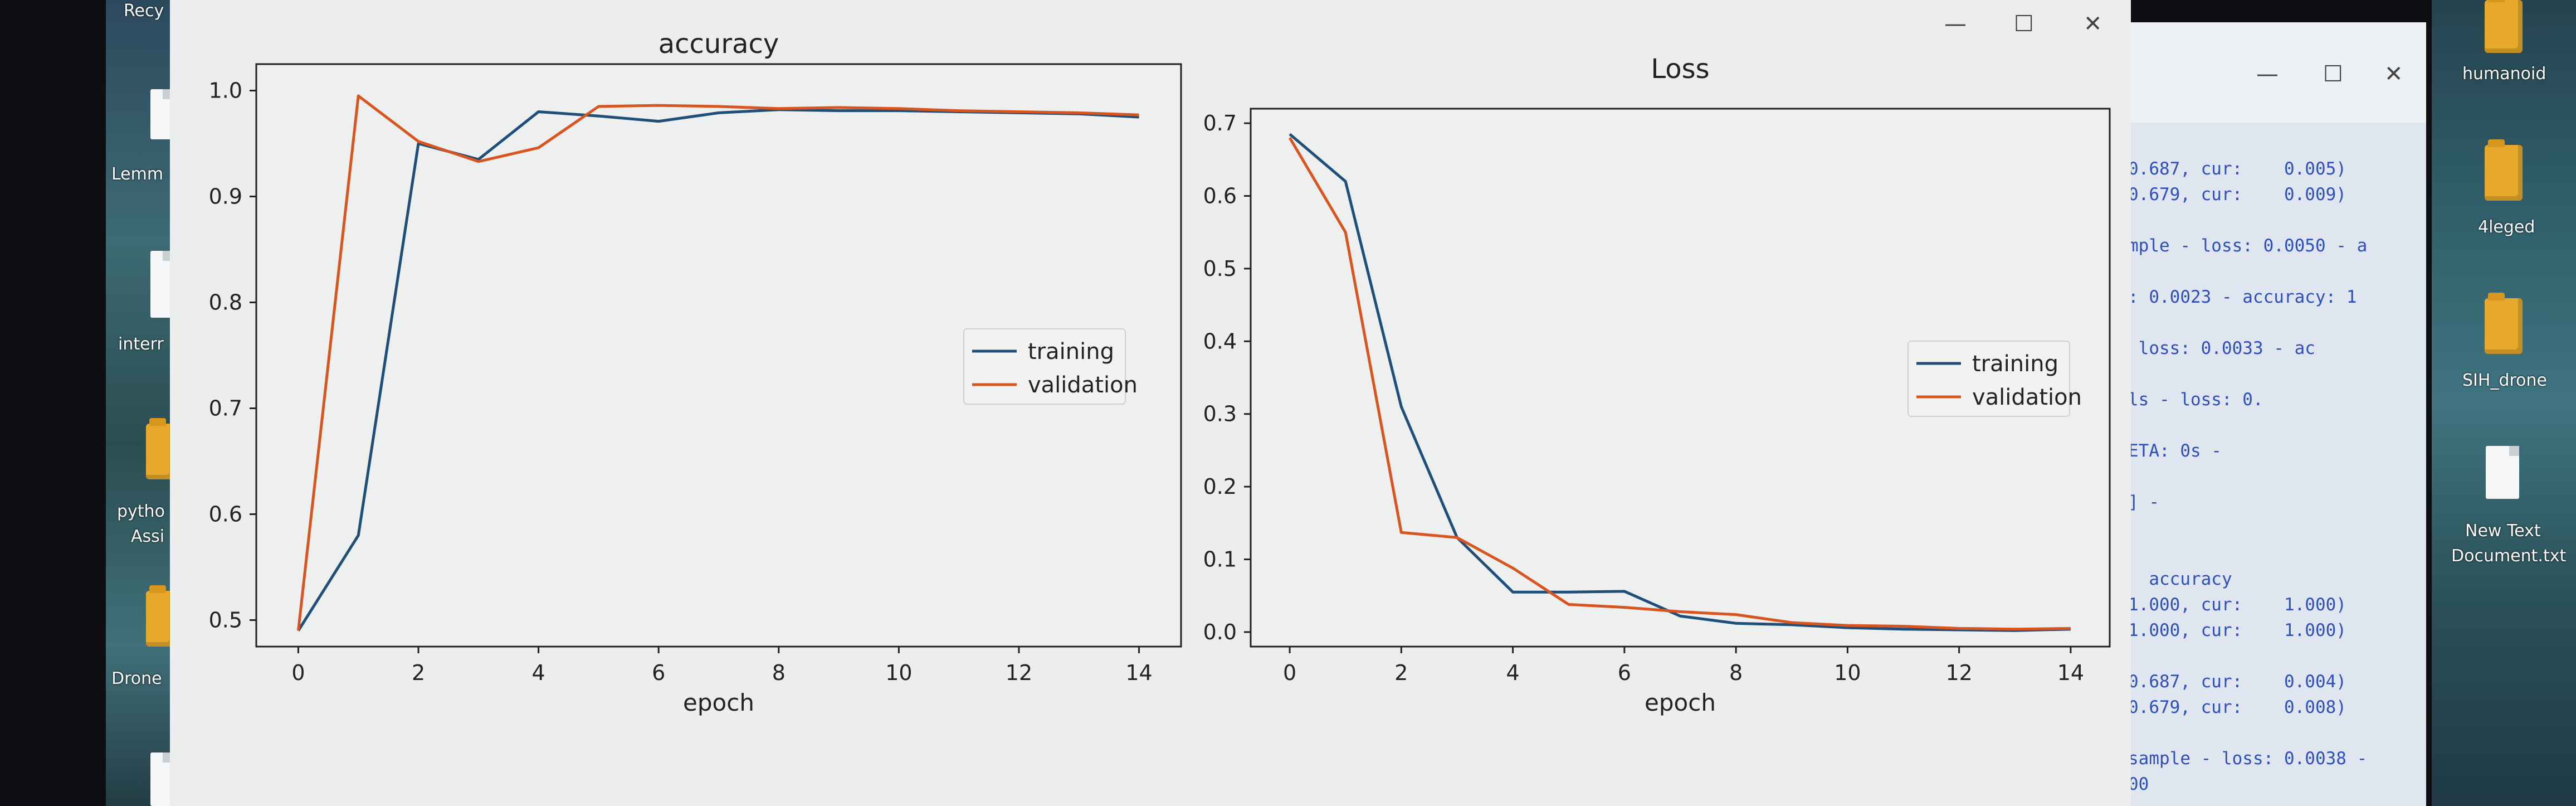  Describe the element at coordinates (148, 536) in the screenshot. I see `desktop-label-assi: Assi` at that location.